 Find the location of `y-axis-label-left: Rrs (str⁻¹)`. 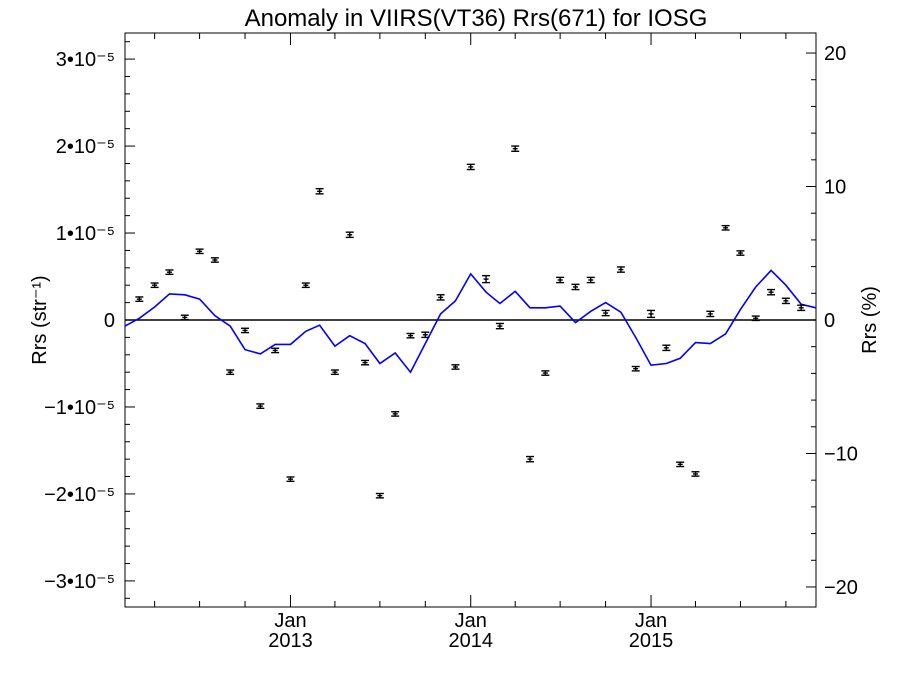

y-axis-label-left: Rrs (str⁻¹) is located at coordinates (40, 319).